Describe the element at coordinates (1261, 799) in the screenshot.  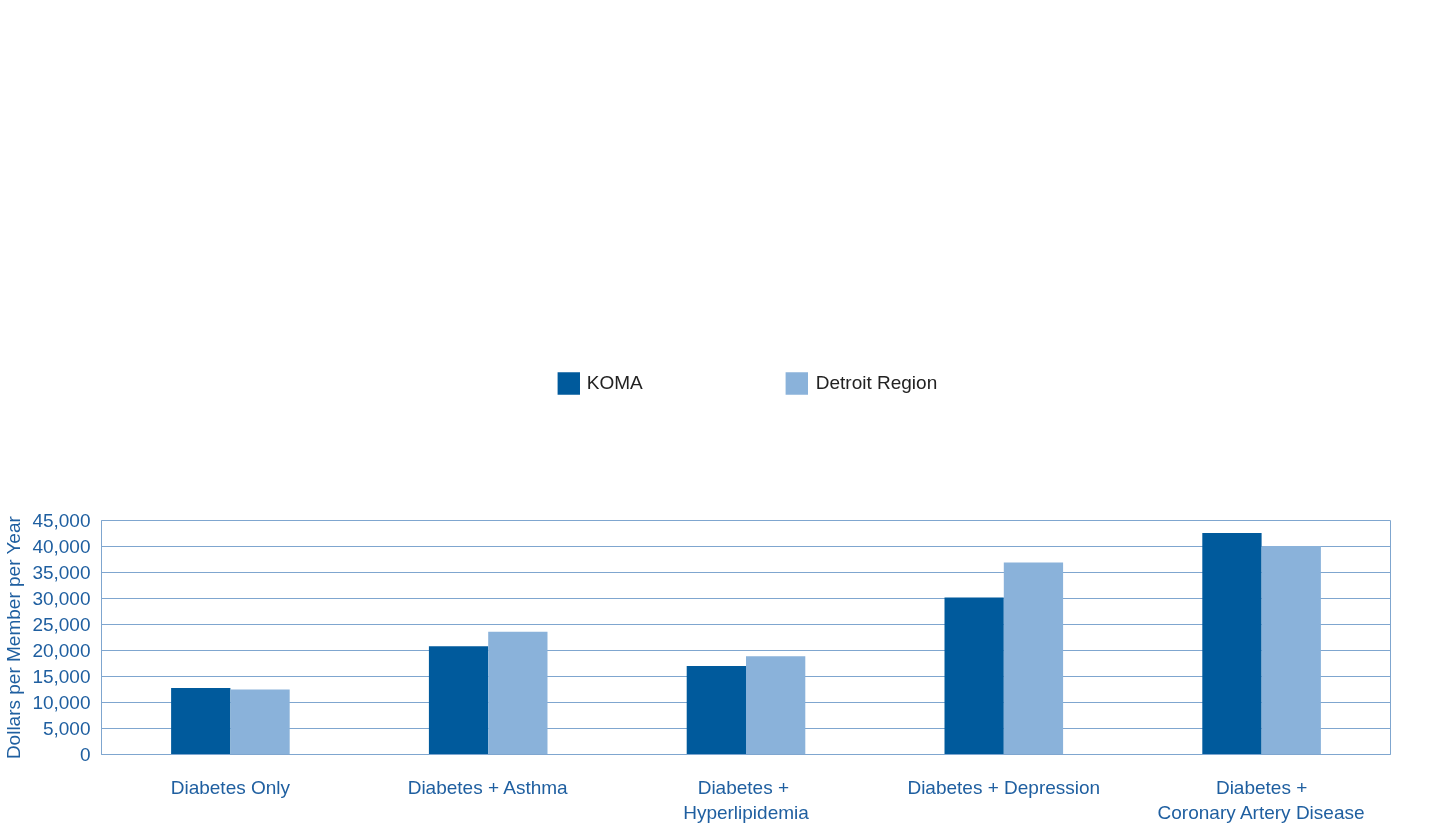
I see `x-tick-label: Diabetes + Coronary Artery Disease` at that location.